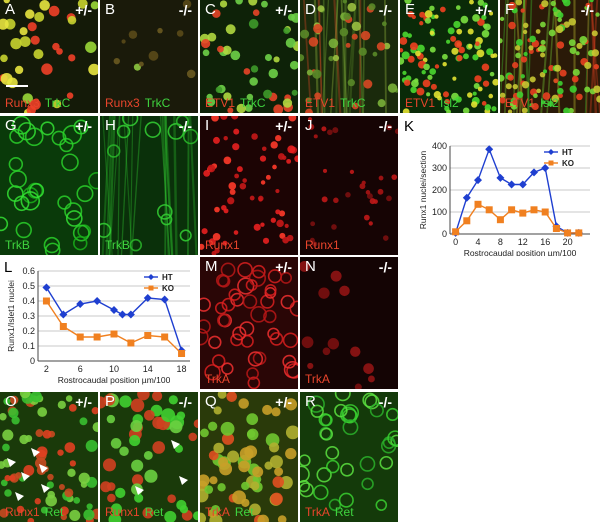 The width and height of the screenshot is (600, 522). Describe the element at coordinates (49, 457) in the screenshot. I see `panel-o: O +/- Runx1 Ret` at that location.